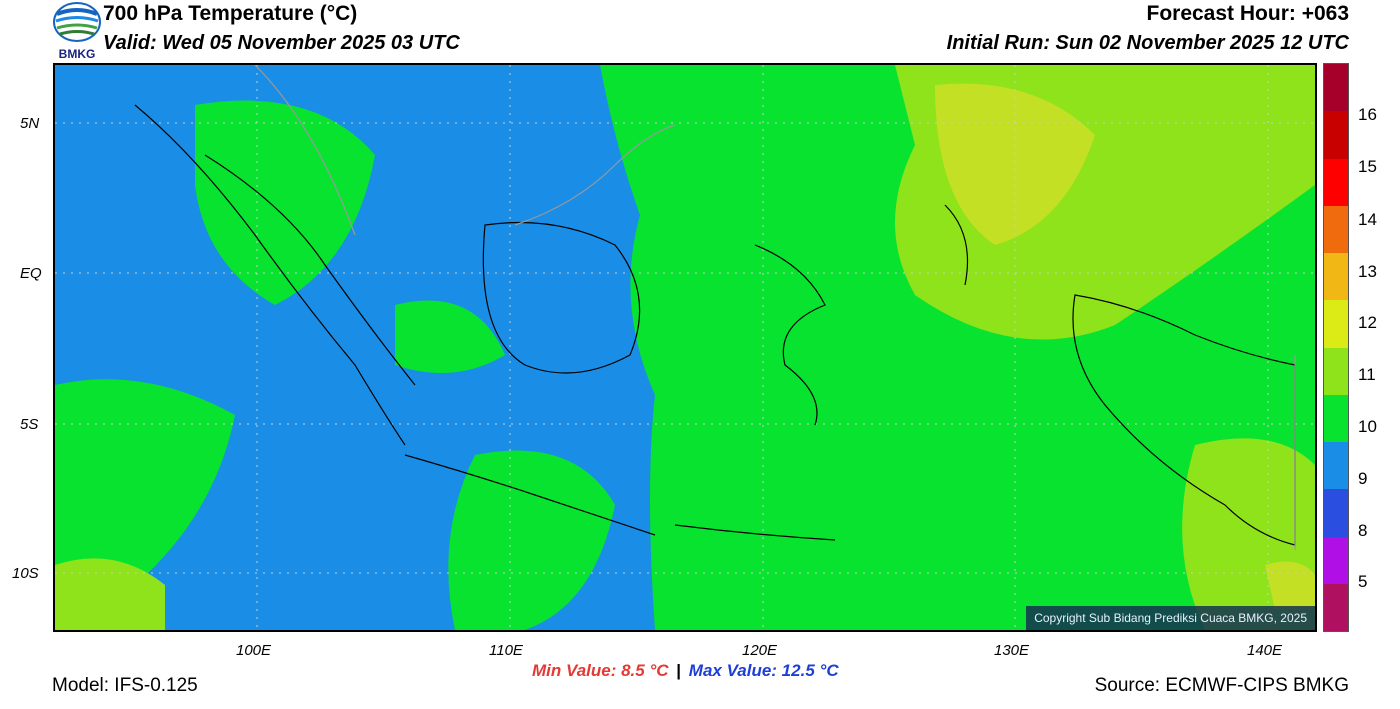 Image resolution: width=1400 pixels, height=709 pixels. I want to click on field-12-13-ne, so click(1015, 164).